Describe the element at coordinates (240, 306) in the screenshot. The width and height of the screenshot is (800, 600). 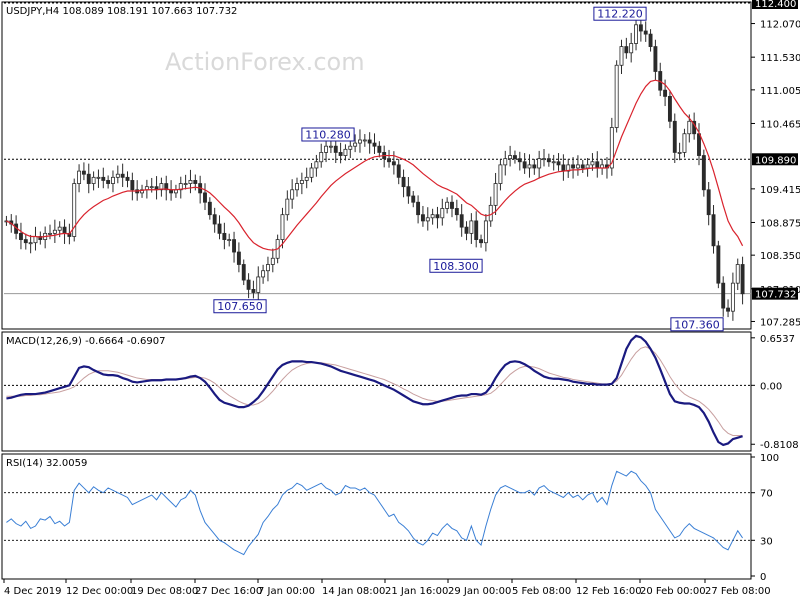
I see `annotation-label: 107.650` at that location.